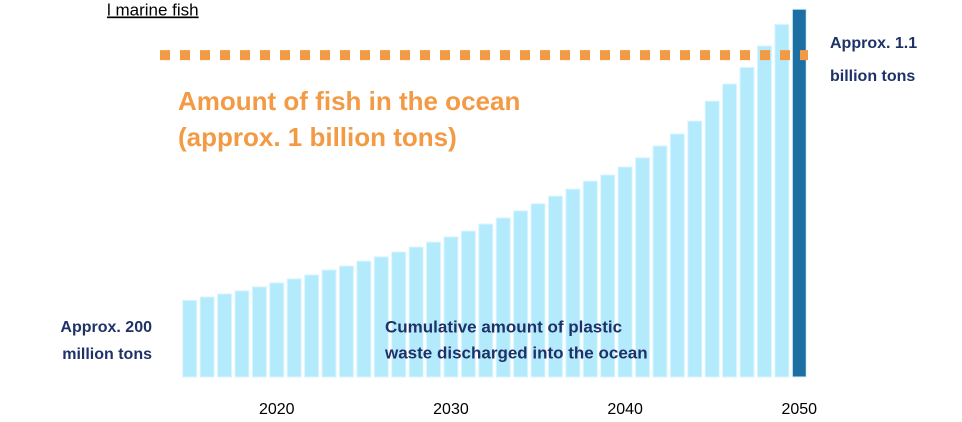 This screenshot has width=962, height=422. I want to click on chart-title: l marine fish, so click(153, 9).